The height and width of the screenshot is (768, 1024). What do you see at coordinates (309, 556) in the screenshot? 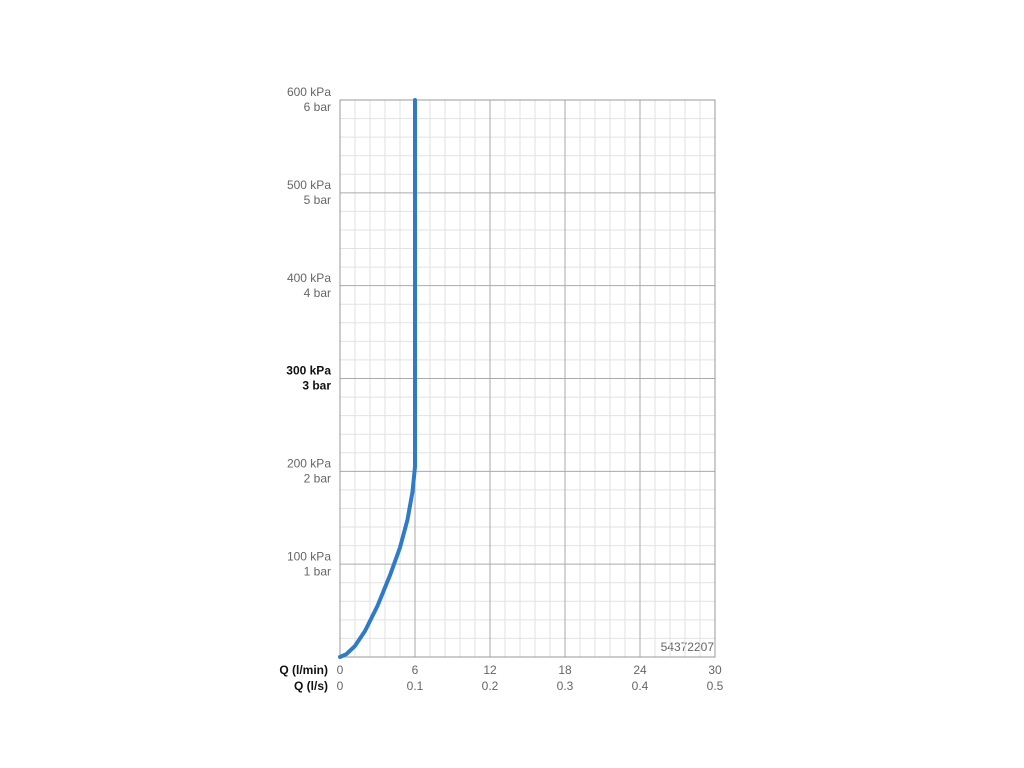
I see `y-tick-label: 100 kPa` at bounding box center [309, 556].